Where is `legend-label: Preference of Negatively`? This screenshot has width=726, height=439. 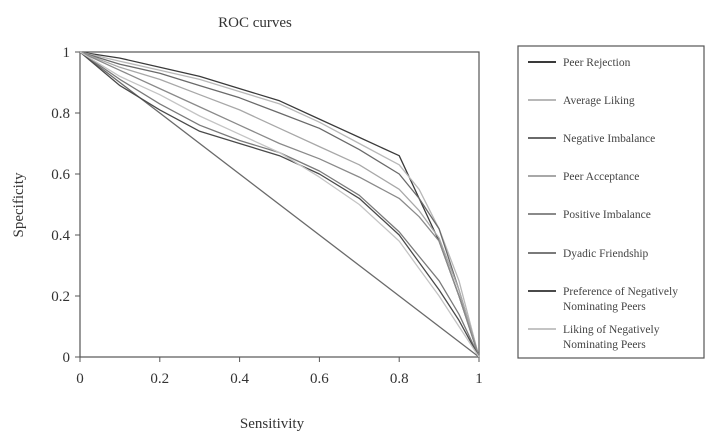 legend-label: Preference of Negatively is located at coordinates (620, 292).